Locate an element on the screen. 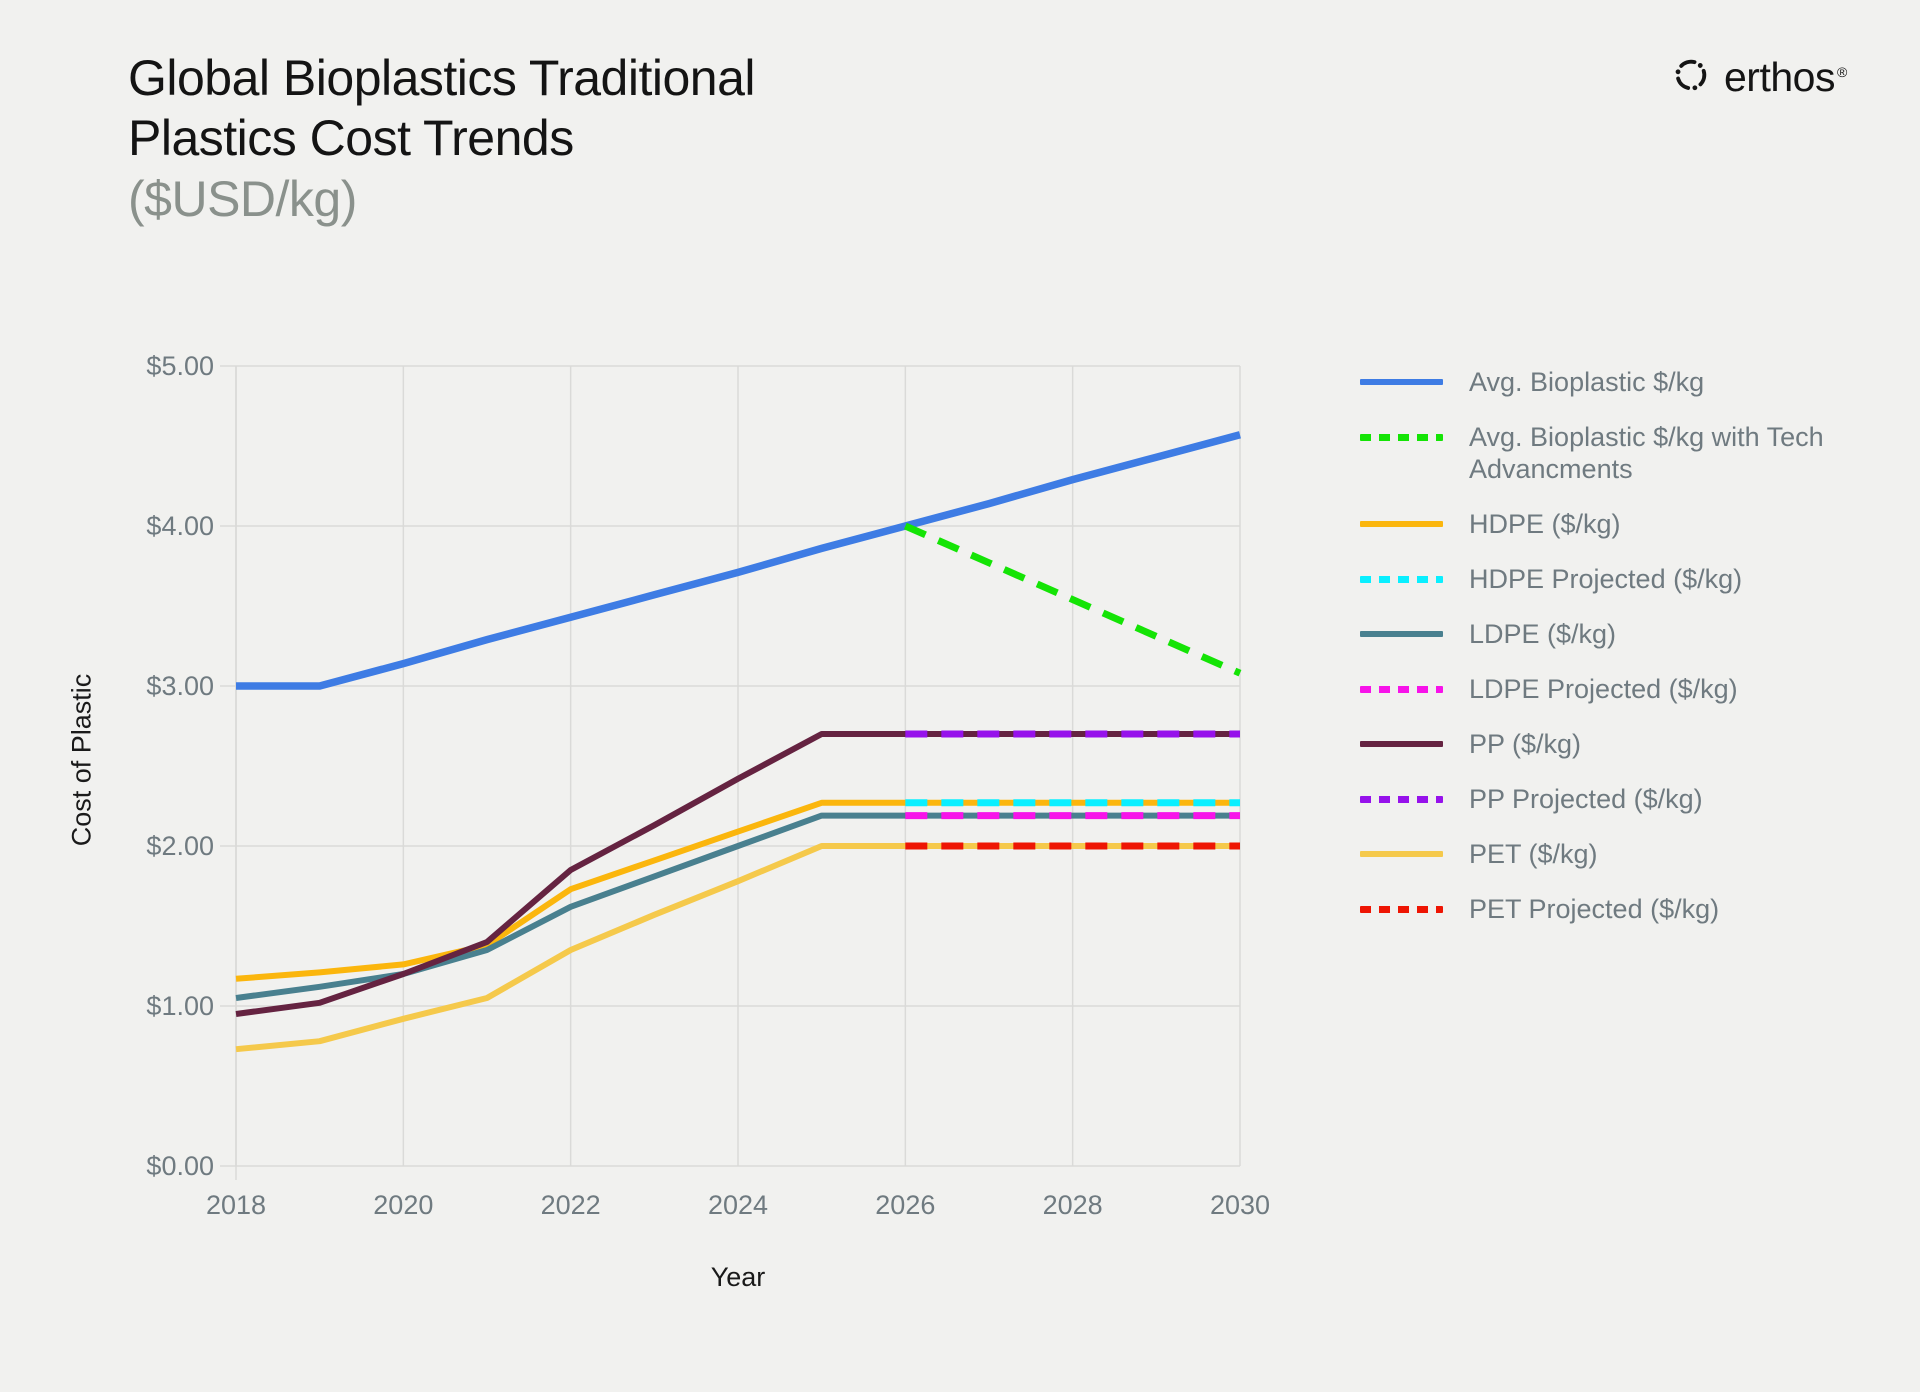 The width and height of the screenshot is (1920, 1392). svg-text: $5.00 is located at coordinates (180, 366).